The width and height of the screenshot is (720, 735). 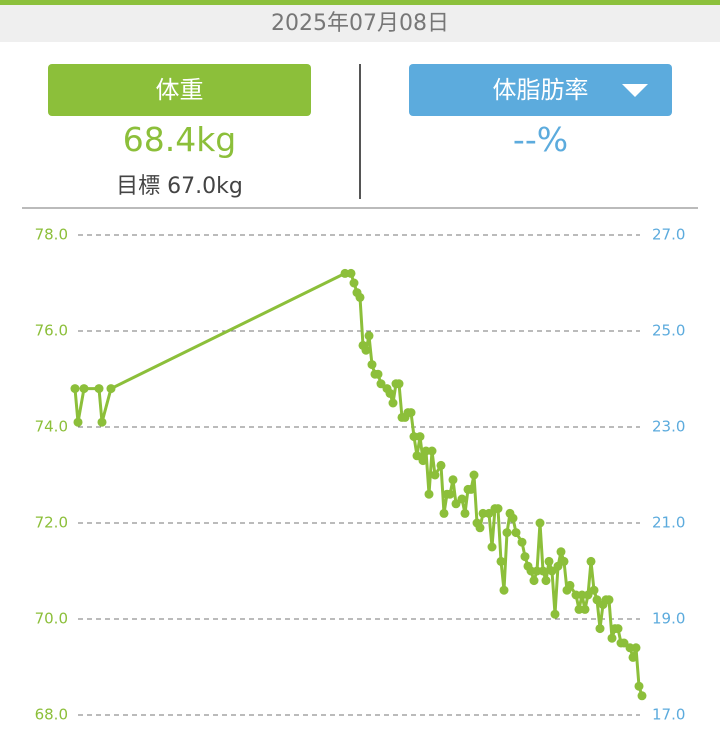 I want to click on y-tick-label: 78.0, so click(x=51, y=235).